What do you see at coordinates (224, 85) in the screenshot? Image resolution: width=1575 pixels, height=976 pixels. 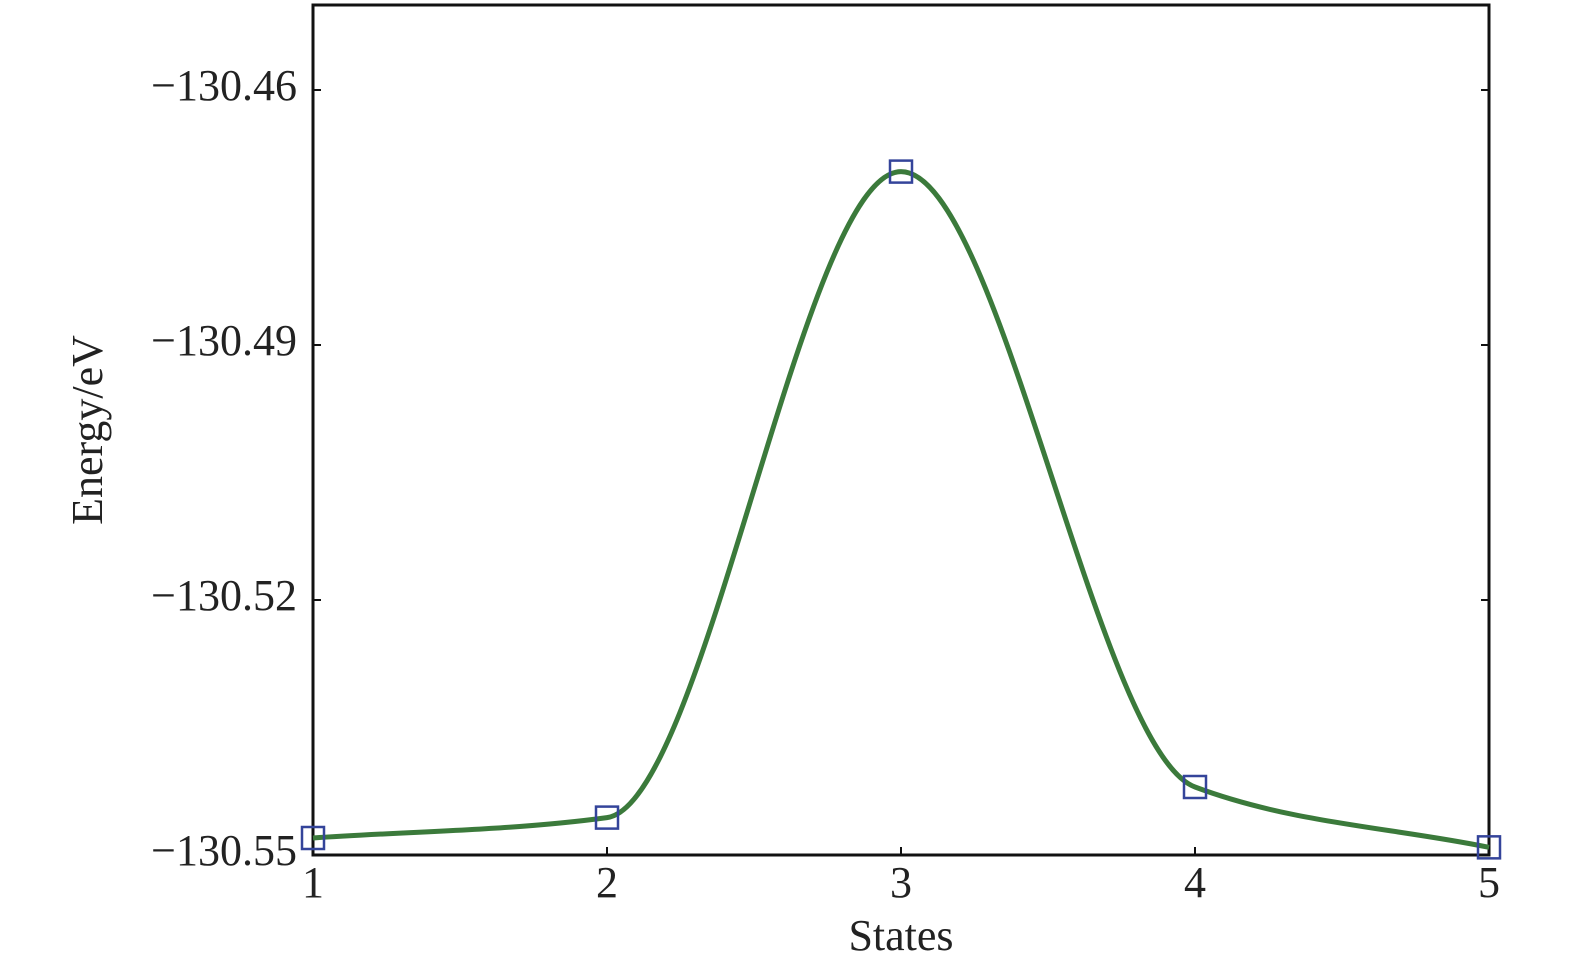 I see `y-tick-label: −130.46` at bounding box center [224, 85].